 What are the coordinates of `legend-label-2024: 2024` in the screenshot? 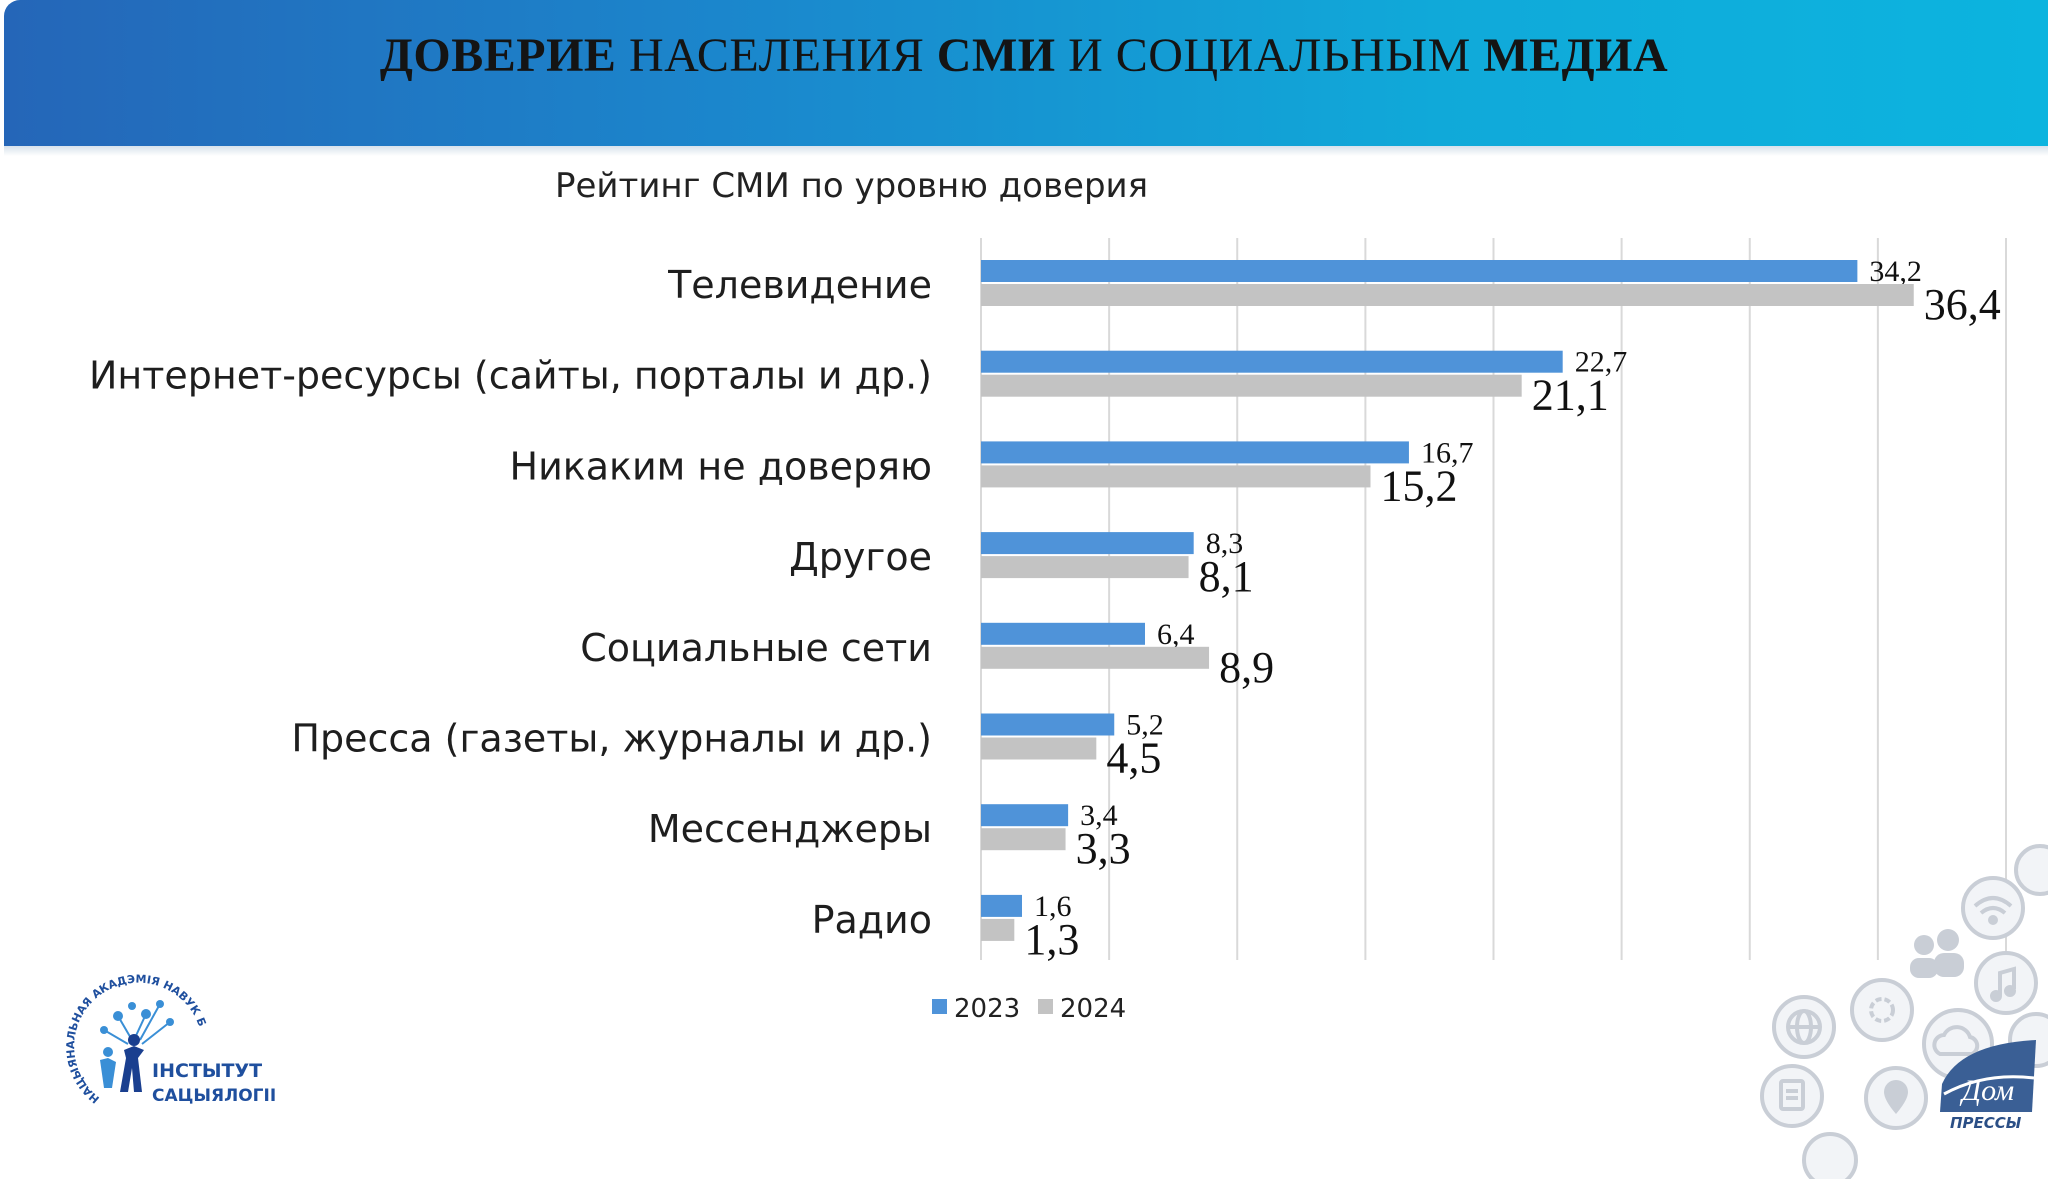 It's located at (1093, 1009).